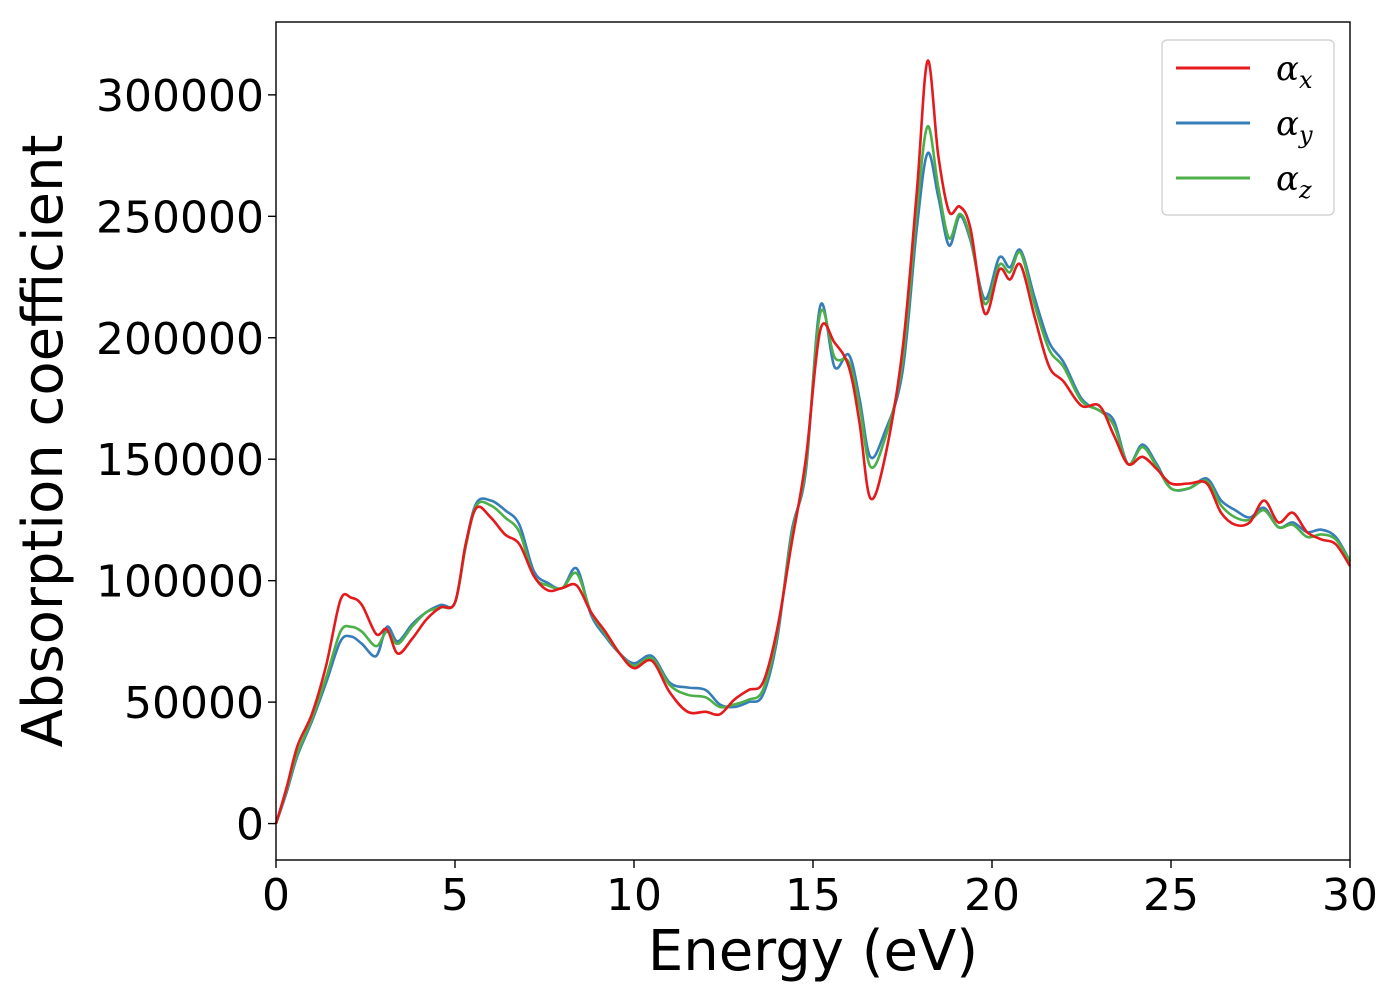 The height and width of the screenshot is (1000, 1400). I want to click on x-axis-title: Energy (eV), so click(813, 951).